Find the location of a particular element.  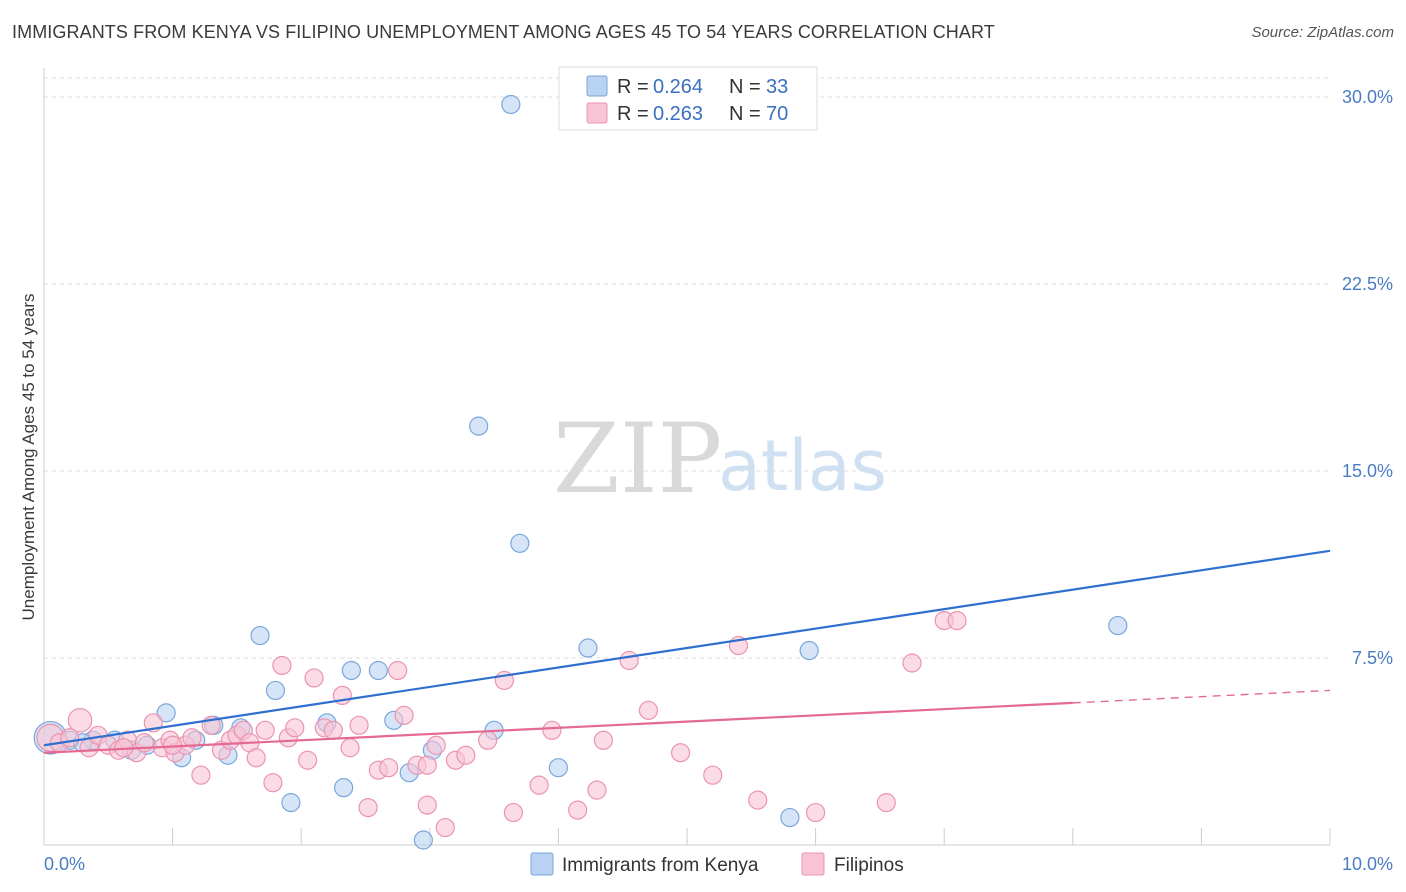

x-tick-label-0: 0.0% is located at coordinates (64, 864).